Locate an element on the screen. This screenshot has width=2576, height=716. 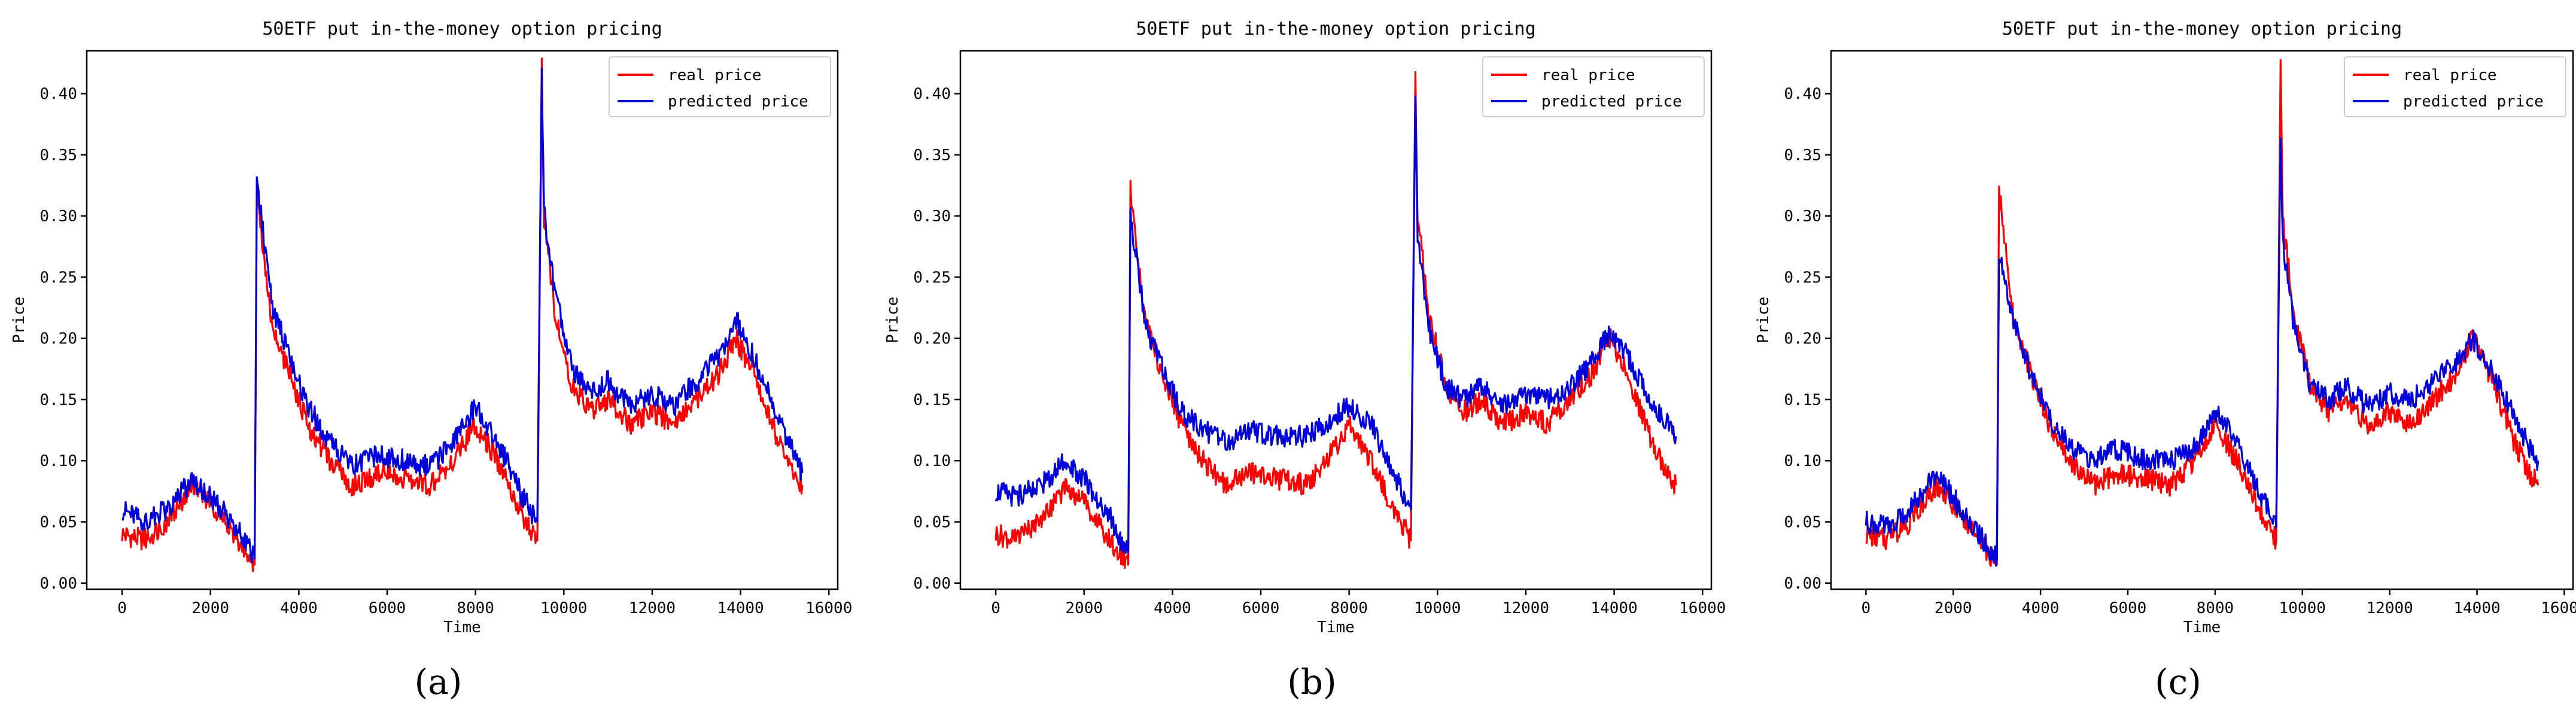
panel-caption: (b) is located at coordinates (1311, 682).